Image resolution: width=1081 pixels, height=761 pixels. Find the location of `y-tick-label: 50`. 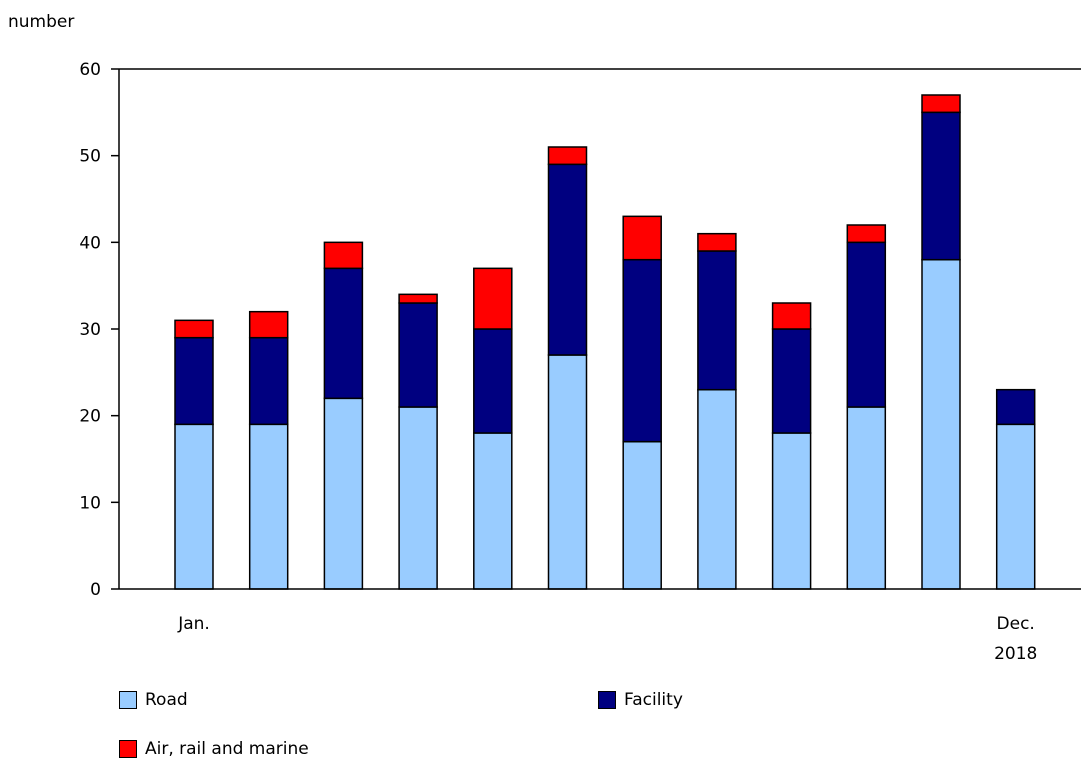

y-tick-label: 50 is located at coordinates (90, 157).